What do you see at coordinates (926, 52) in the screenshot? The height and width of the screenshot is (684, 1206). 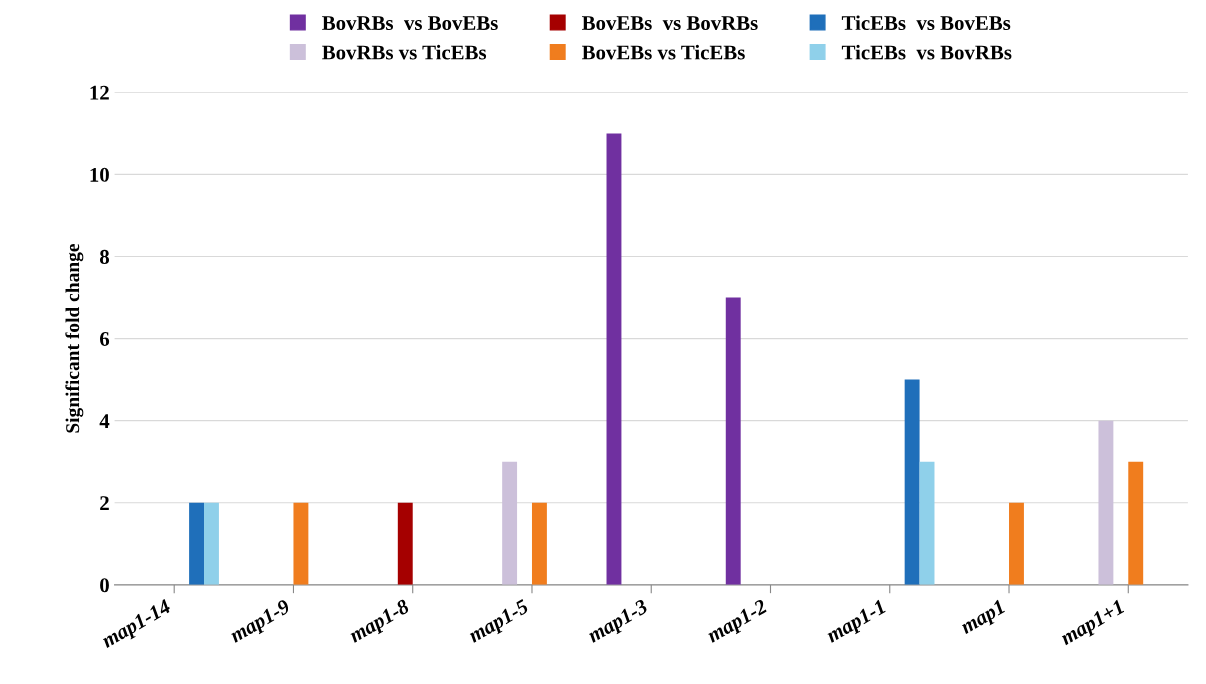 I see `legend-label: TicEBs vs BovRBs` at bounding box center [926, 52].